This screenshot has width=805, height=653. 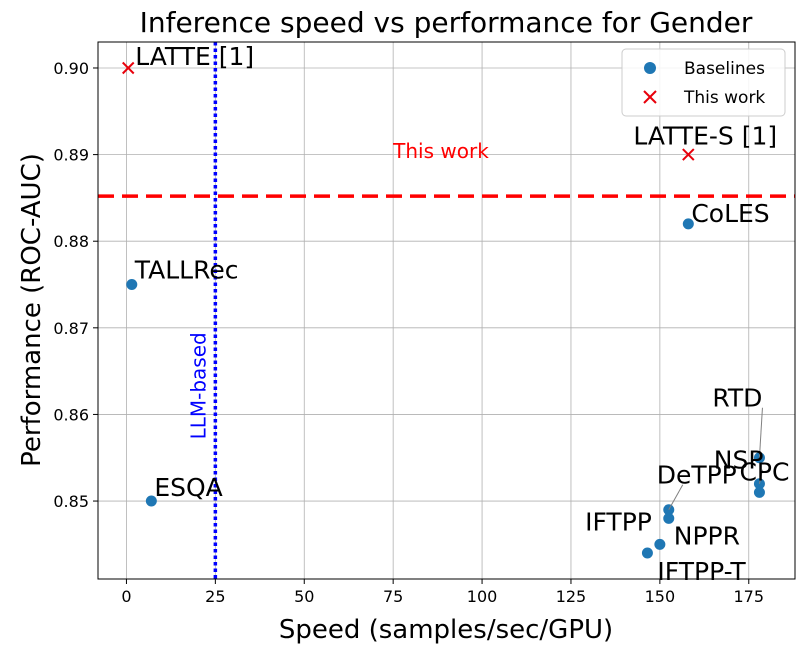 I want to click on legend-label-this-work: This work, so click(x=724, y=98).